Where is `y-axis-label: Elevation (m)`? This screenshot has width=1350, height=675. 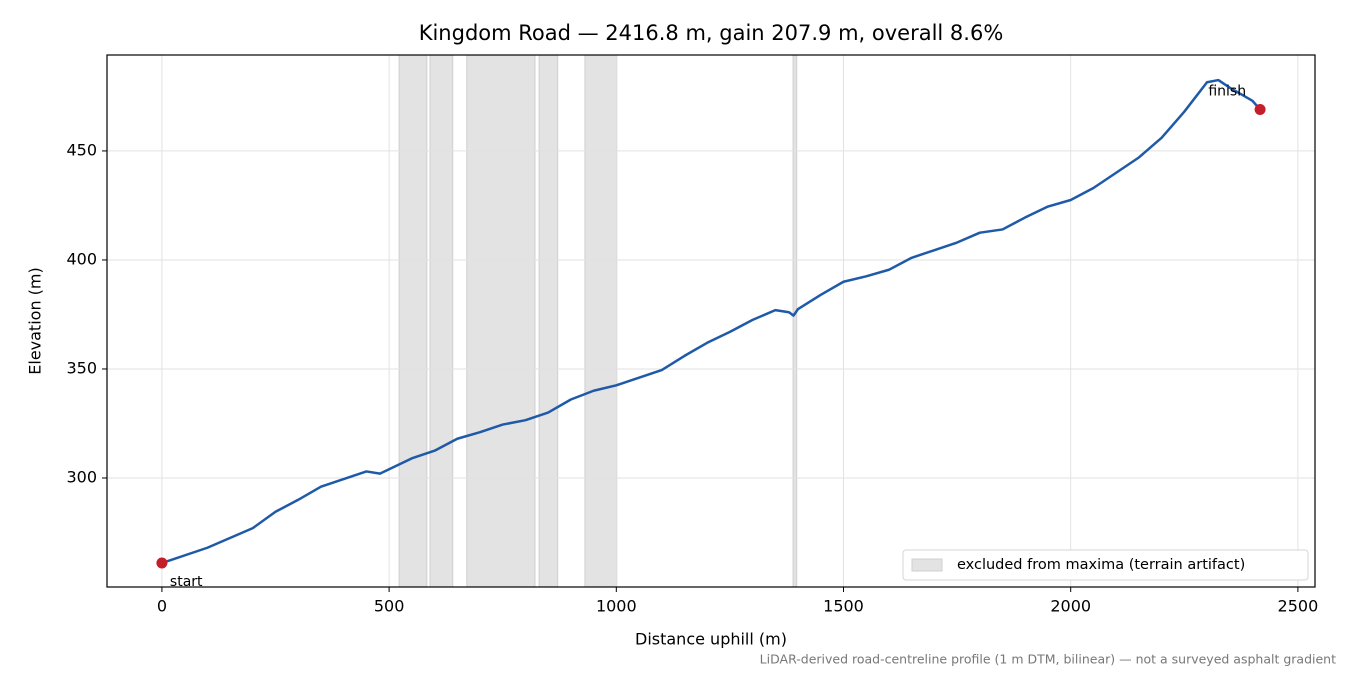 y-axis-label: Elevation (m) is located at coordinates (35, 320).